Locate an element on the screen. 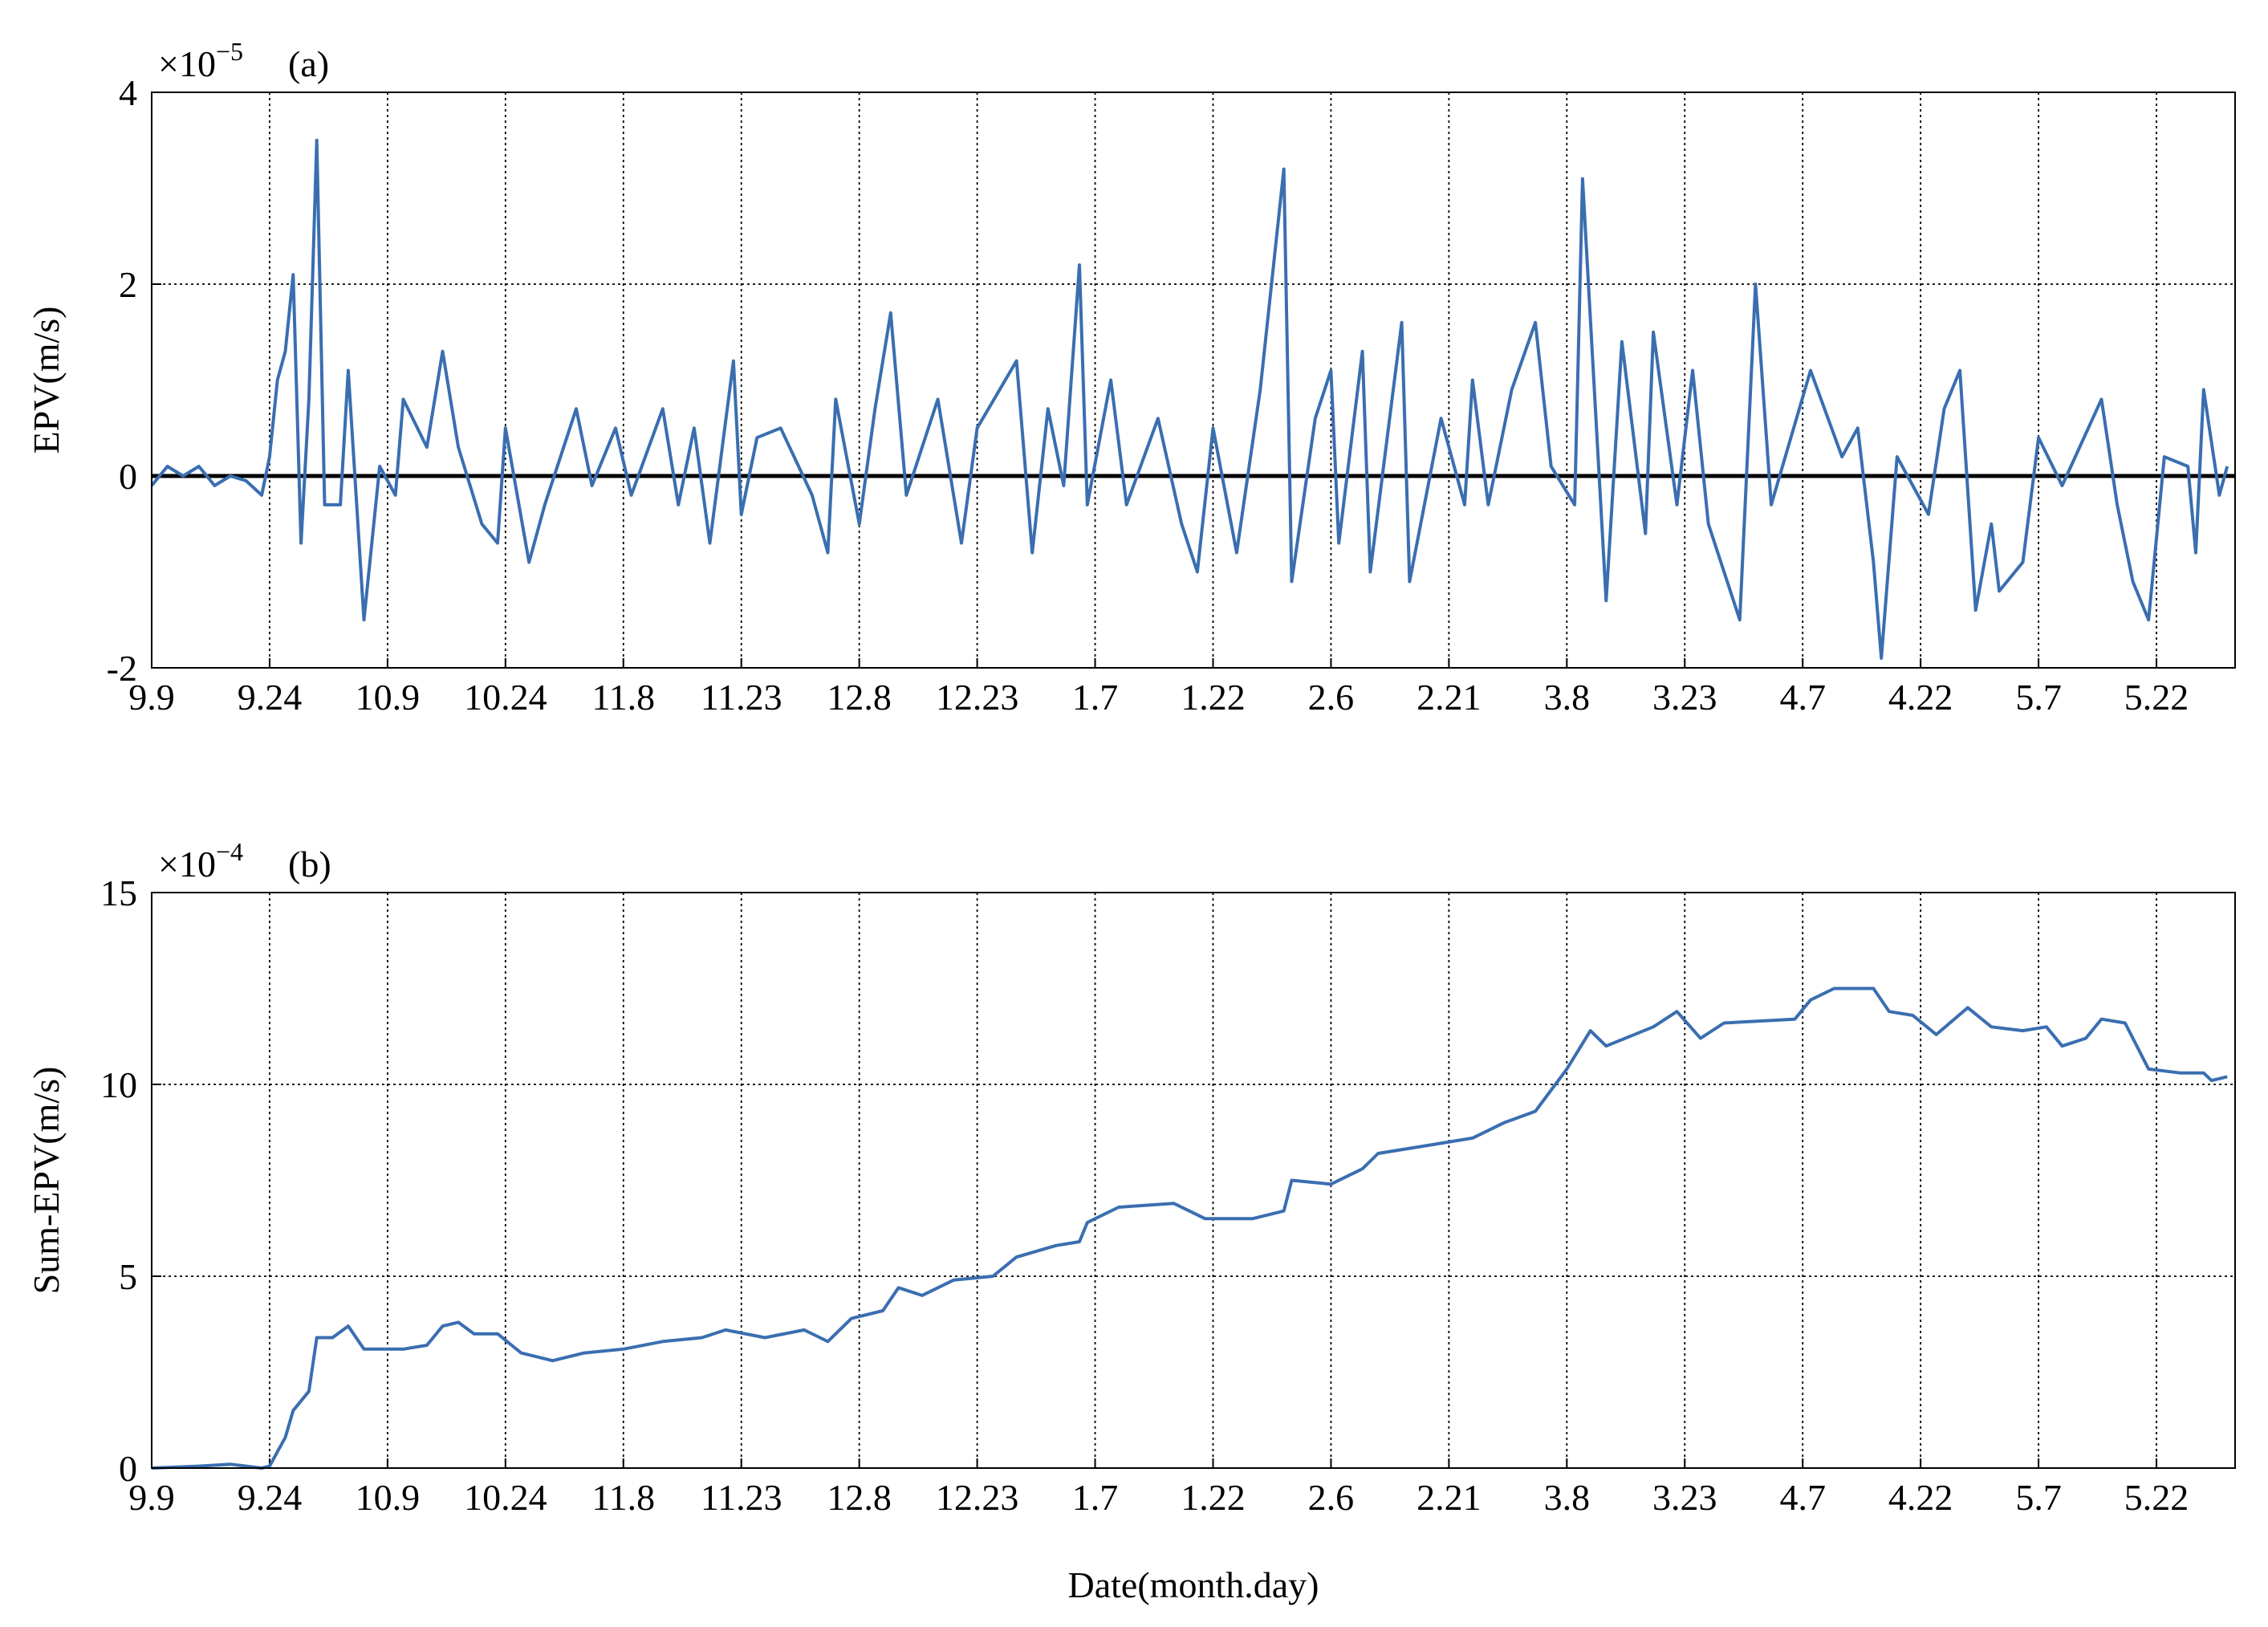 The height and width of the screenshot is (1627, 2268). panel-label: (b) is located at coordinates (310, 864).